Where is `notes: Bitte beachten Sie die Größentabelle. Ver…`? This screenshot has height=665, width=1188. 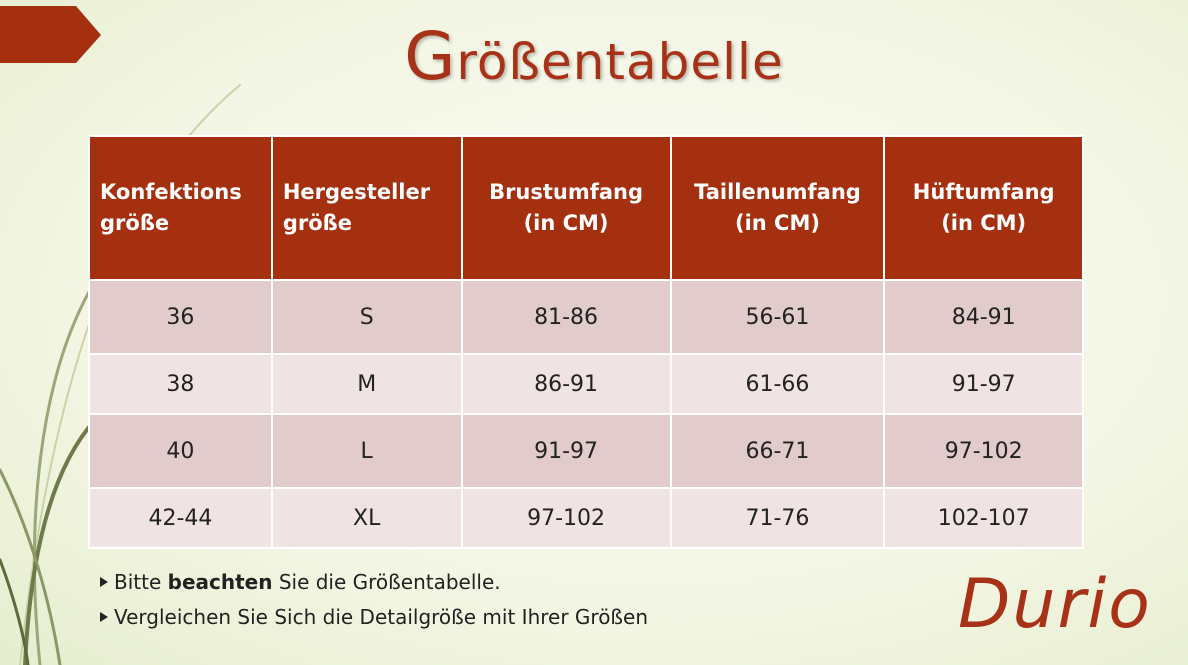 notes: Bitte beachten Sie die Größentabelle. Ver… is located at coordinates (374, 600).